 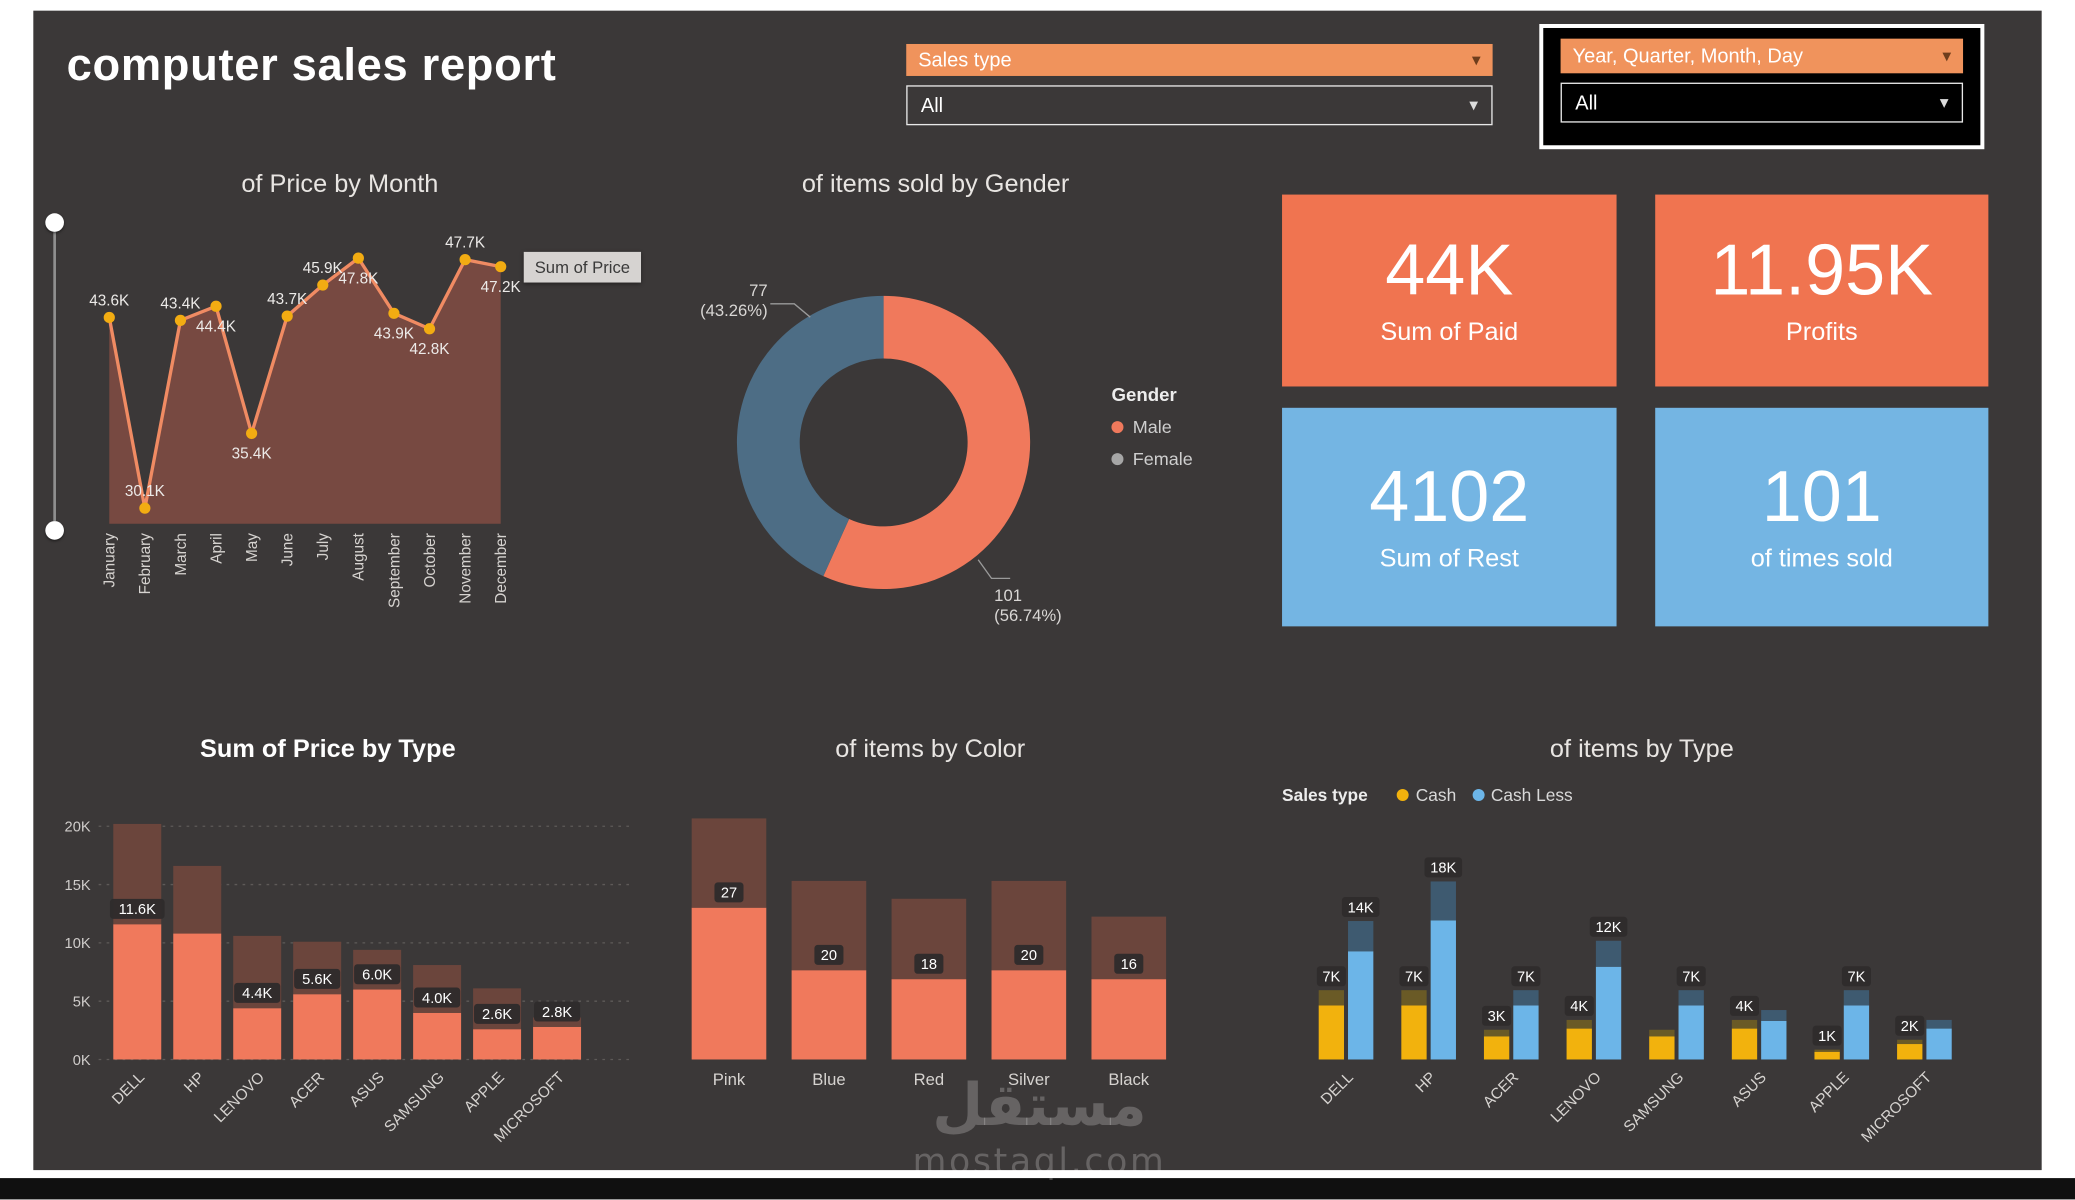 What do you see at coordinates (305, 391) in the screenshot?
I see `area-fill` at bounding box center [305, 391].